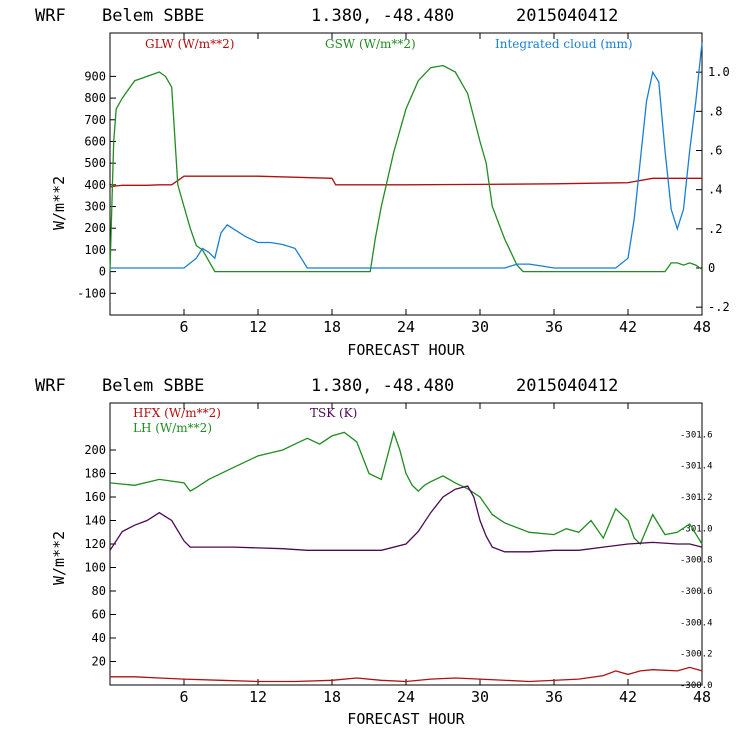 The image size is (740, 740). I want to click on series-line-glw, so click(405, 181).